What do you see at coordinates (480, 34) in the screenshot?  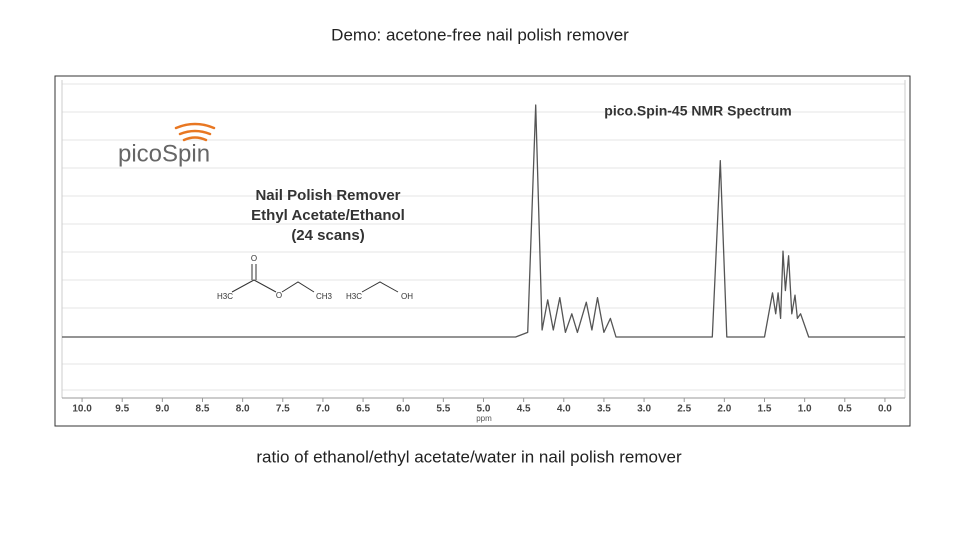 I see `slide-title: Demo: acetone-free nail polish remover` at bounding box center [480, 34].